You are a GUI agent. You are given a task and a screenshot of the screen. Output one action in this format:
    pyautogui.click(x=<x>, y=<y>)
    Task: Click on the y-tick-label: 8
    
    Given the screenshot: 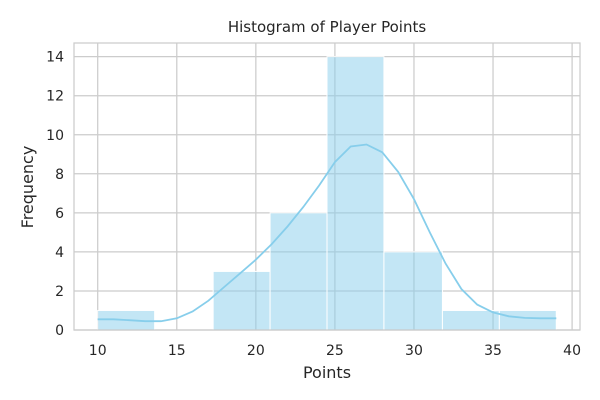 What is the action you would take?
    pyautogui.click(x=59, y=175)
    